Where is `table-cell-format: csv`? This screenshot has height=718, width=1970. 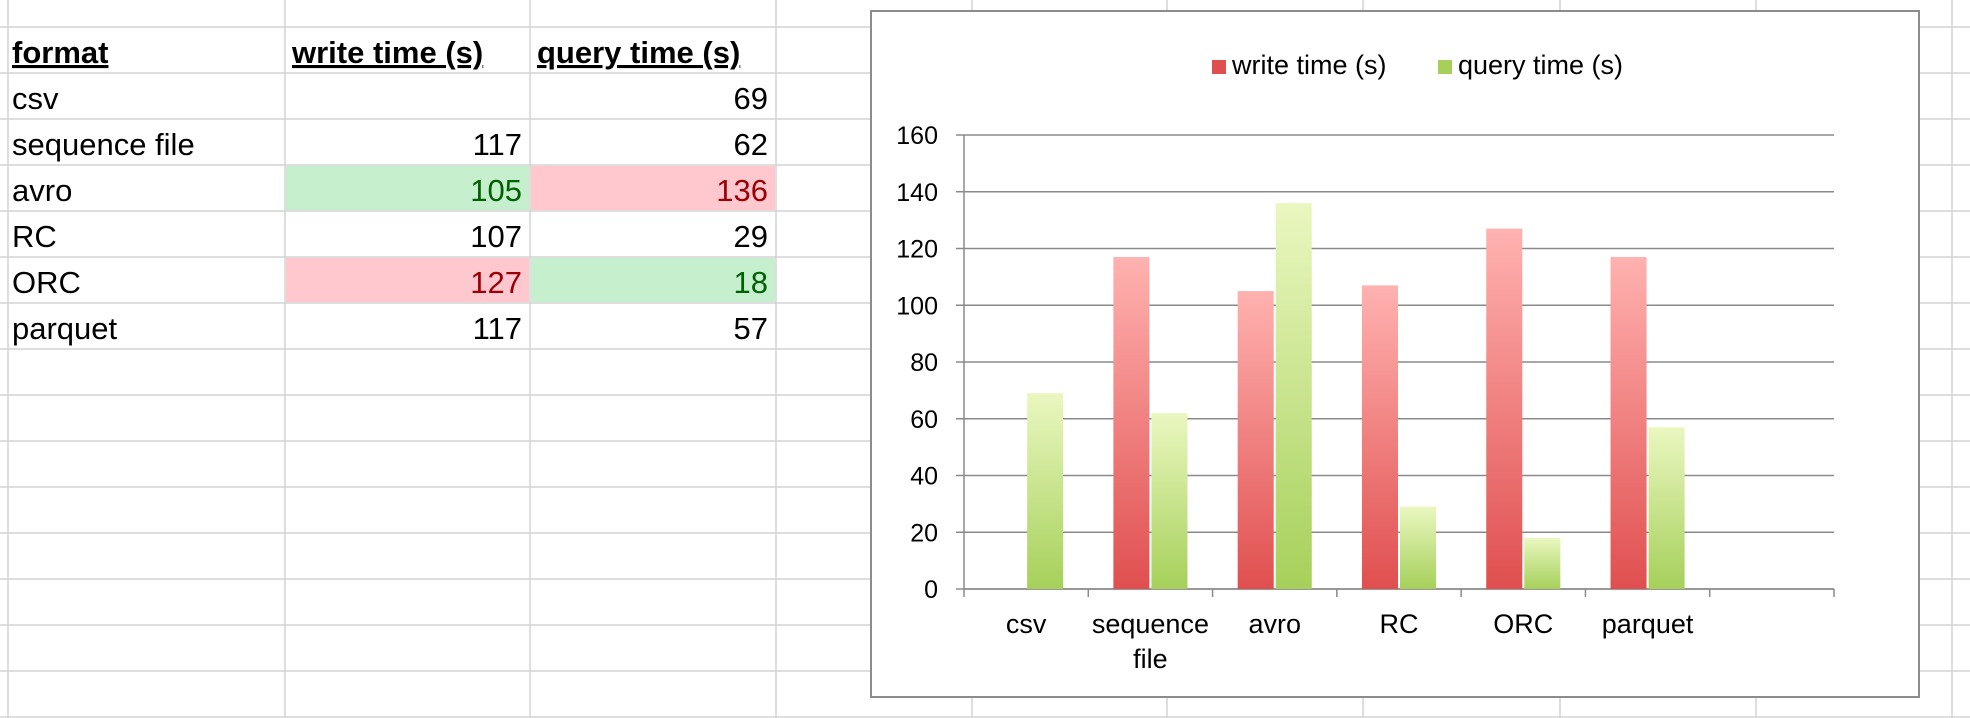
table-cell-format: csv is located at coordinates (35, 98).